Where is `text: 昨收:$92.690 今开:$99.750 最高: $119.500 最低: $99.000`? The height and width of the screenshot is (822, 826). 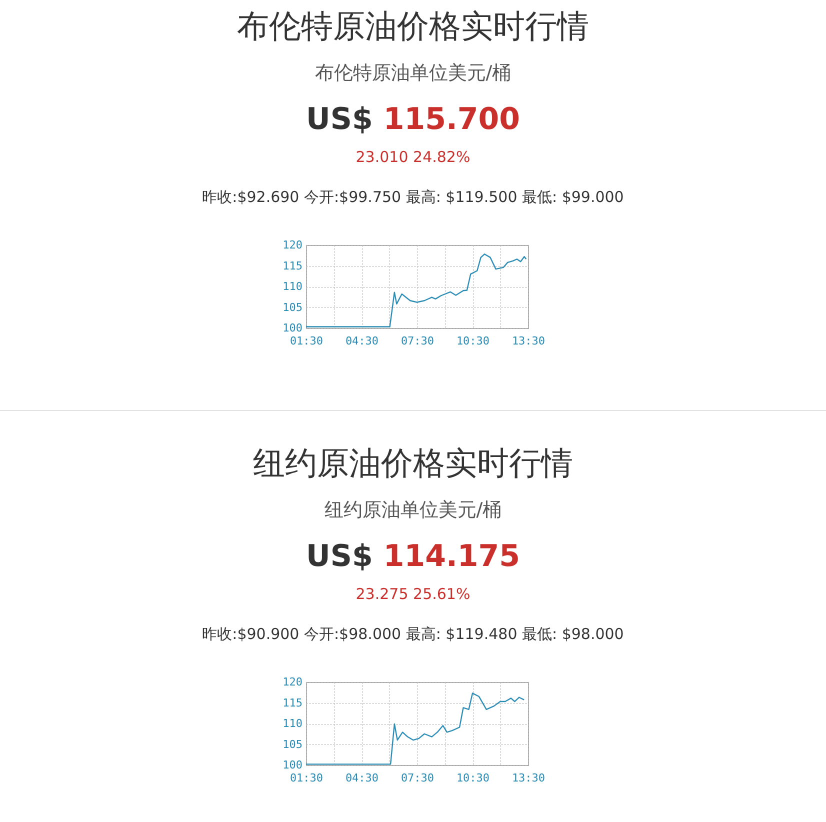 text: 昨收:$92.690 今开:$99.750 最高: $119.500 最低: $99.000 is located at coordinates (413, 197).